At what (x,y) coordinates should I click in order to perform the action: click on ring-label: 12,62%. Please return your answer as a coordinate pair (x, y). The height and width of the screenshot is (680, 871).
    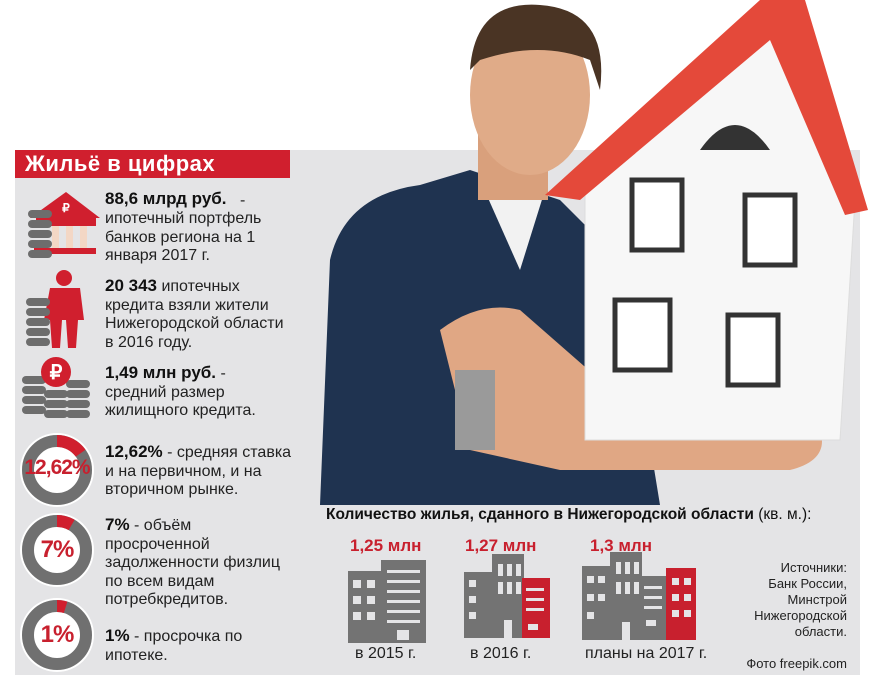
    Looking at the image, I should click on (57, 467).